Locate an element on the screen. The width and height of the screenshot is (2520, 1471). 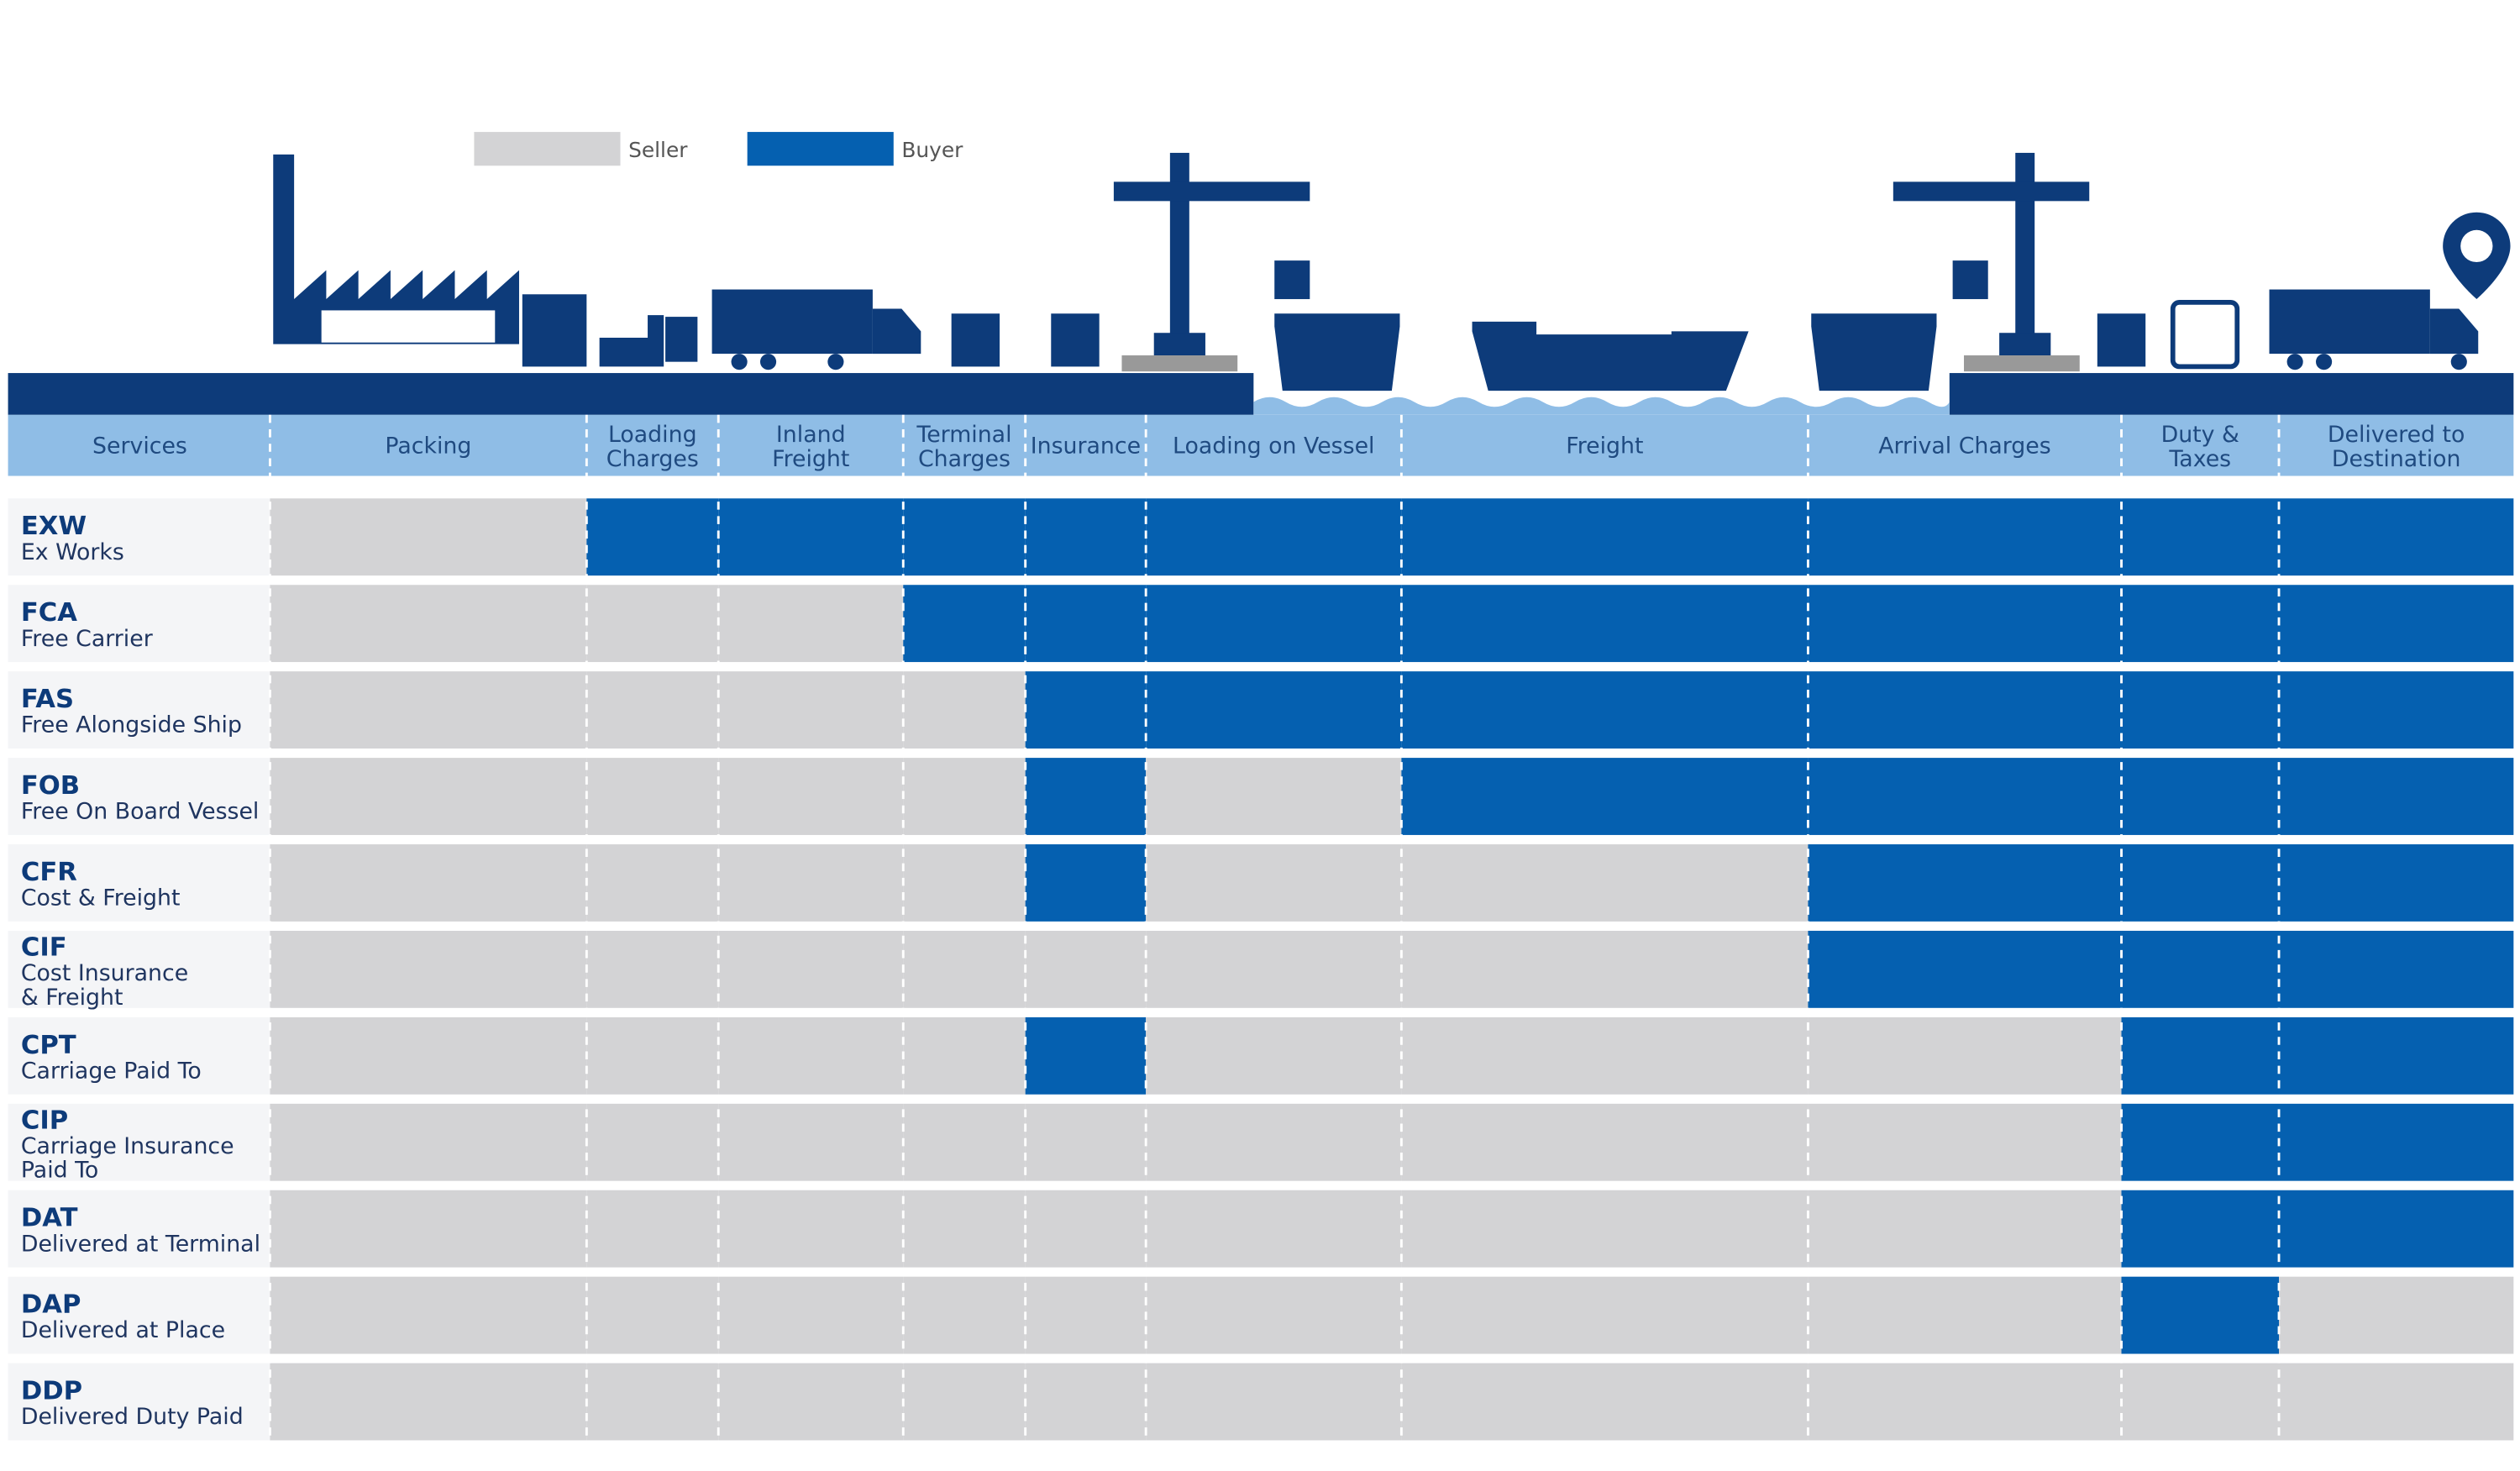
header-band is located at coordinates (1261, 445).